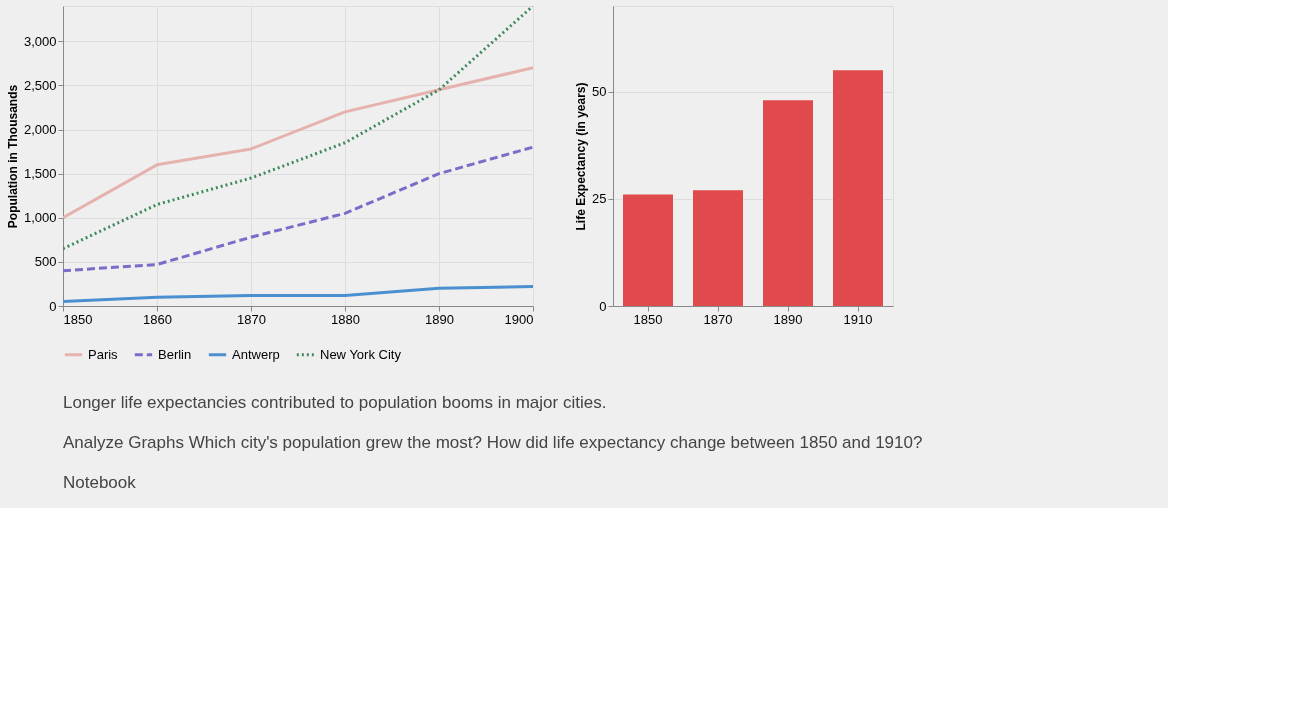 Image resolution: width=1294 pixels, height=712 pixels. I want to click on y-tick-label: 2,500, so click(40, 85).